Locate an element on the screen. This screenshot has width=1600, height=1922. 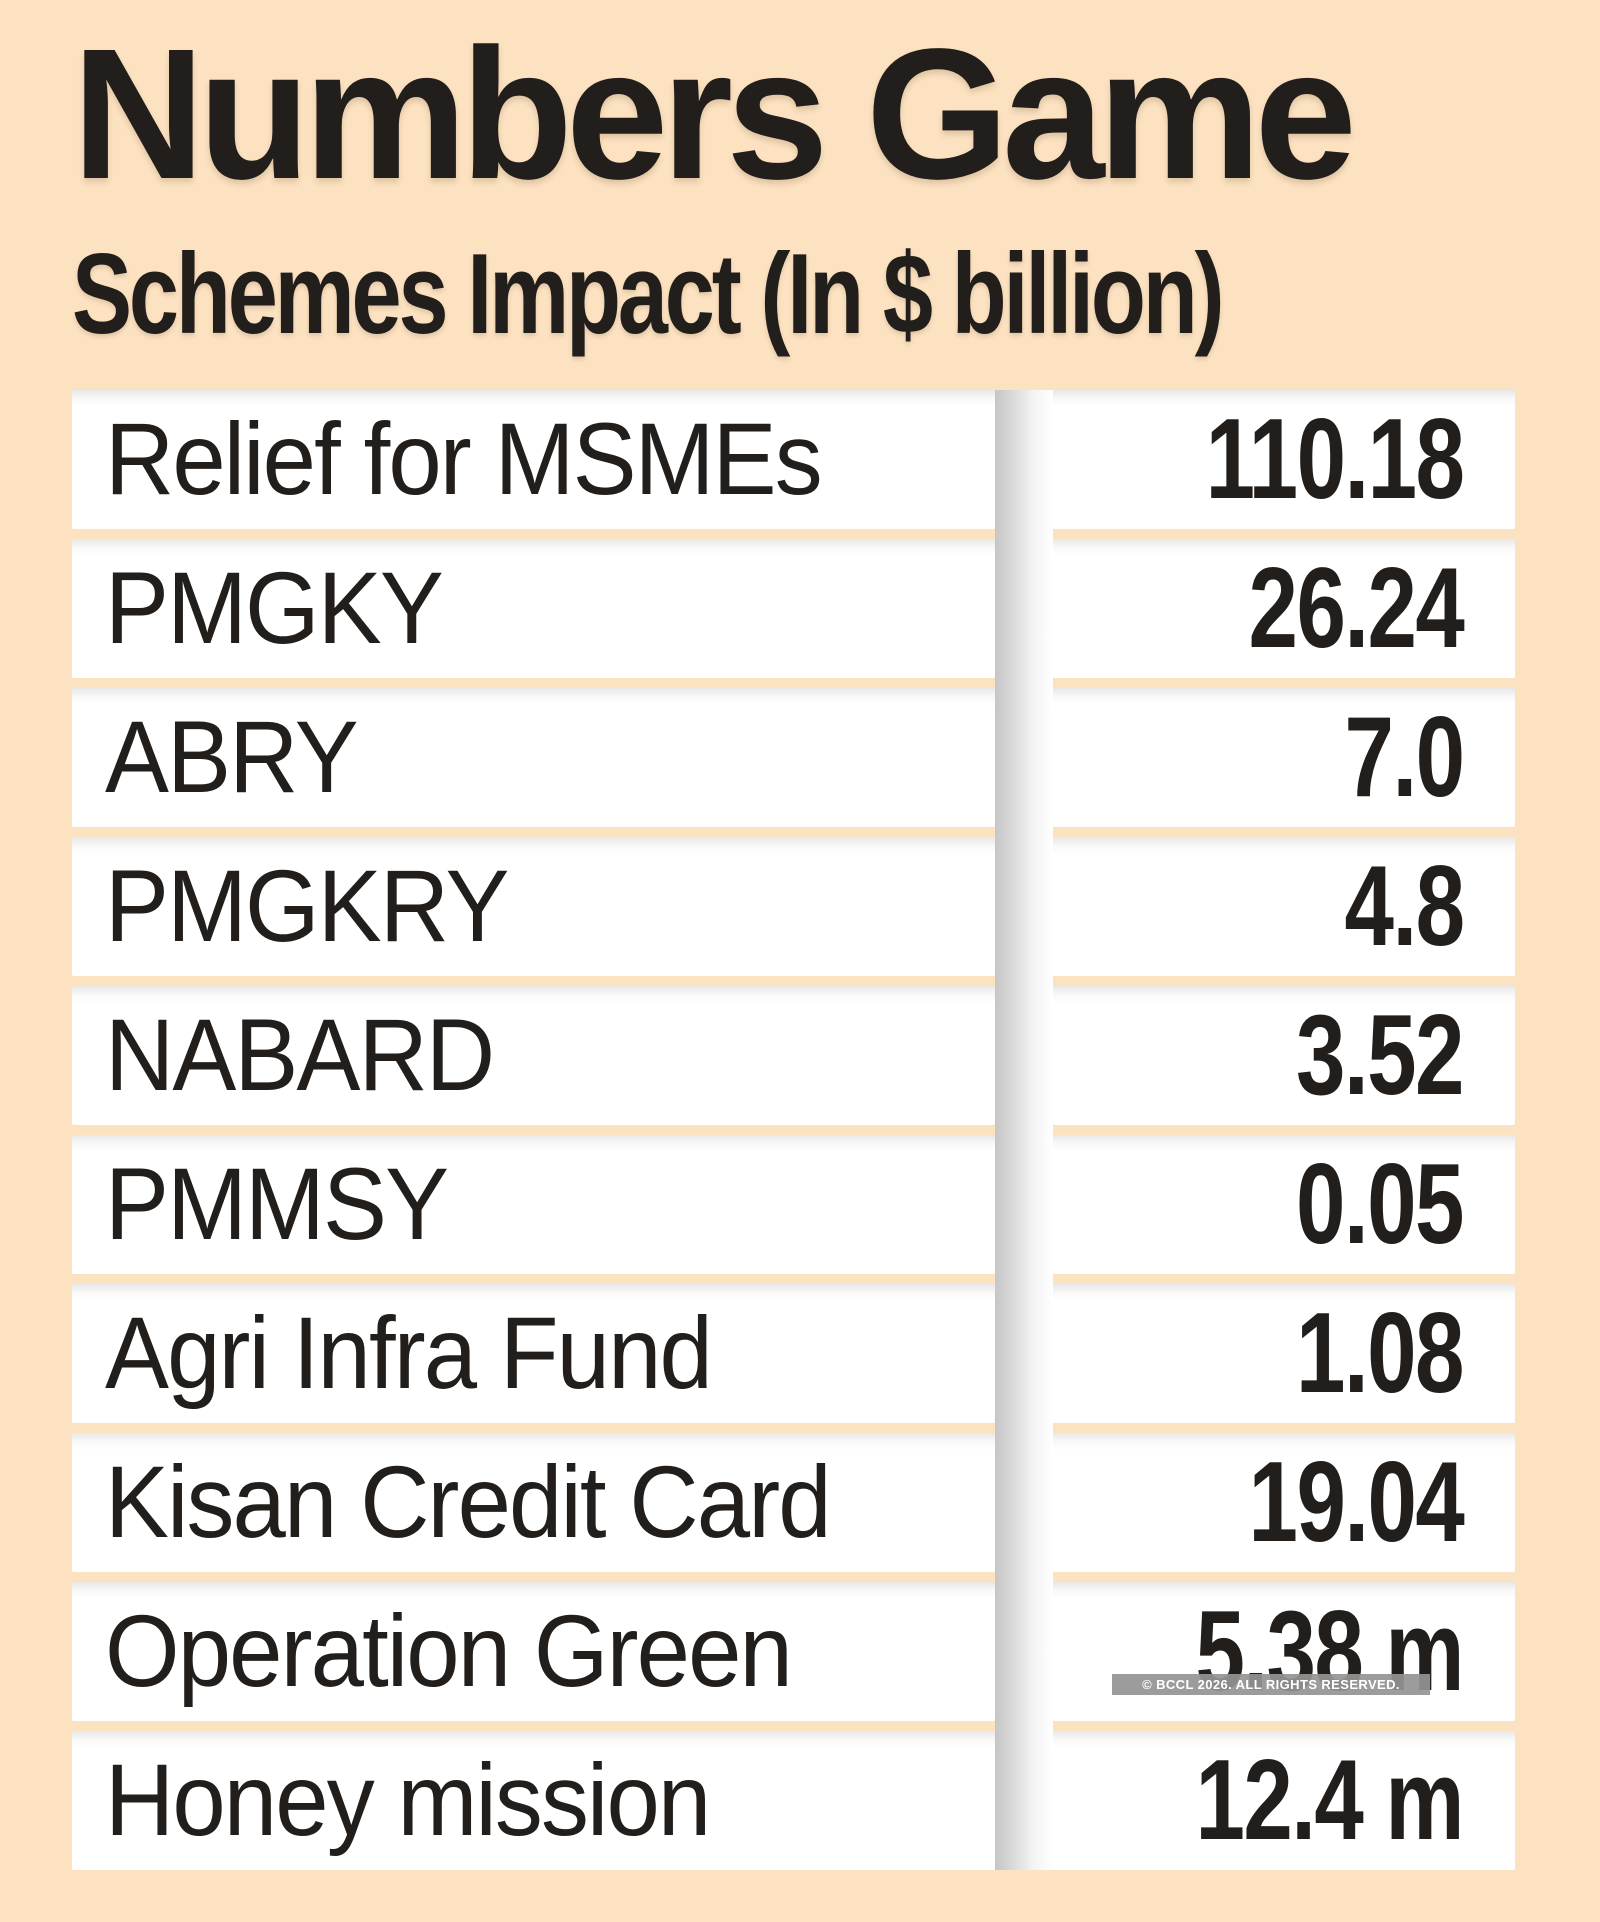
scheme-value-cell: 12.4 m is located at coordinates (1284, 1800).